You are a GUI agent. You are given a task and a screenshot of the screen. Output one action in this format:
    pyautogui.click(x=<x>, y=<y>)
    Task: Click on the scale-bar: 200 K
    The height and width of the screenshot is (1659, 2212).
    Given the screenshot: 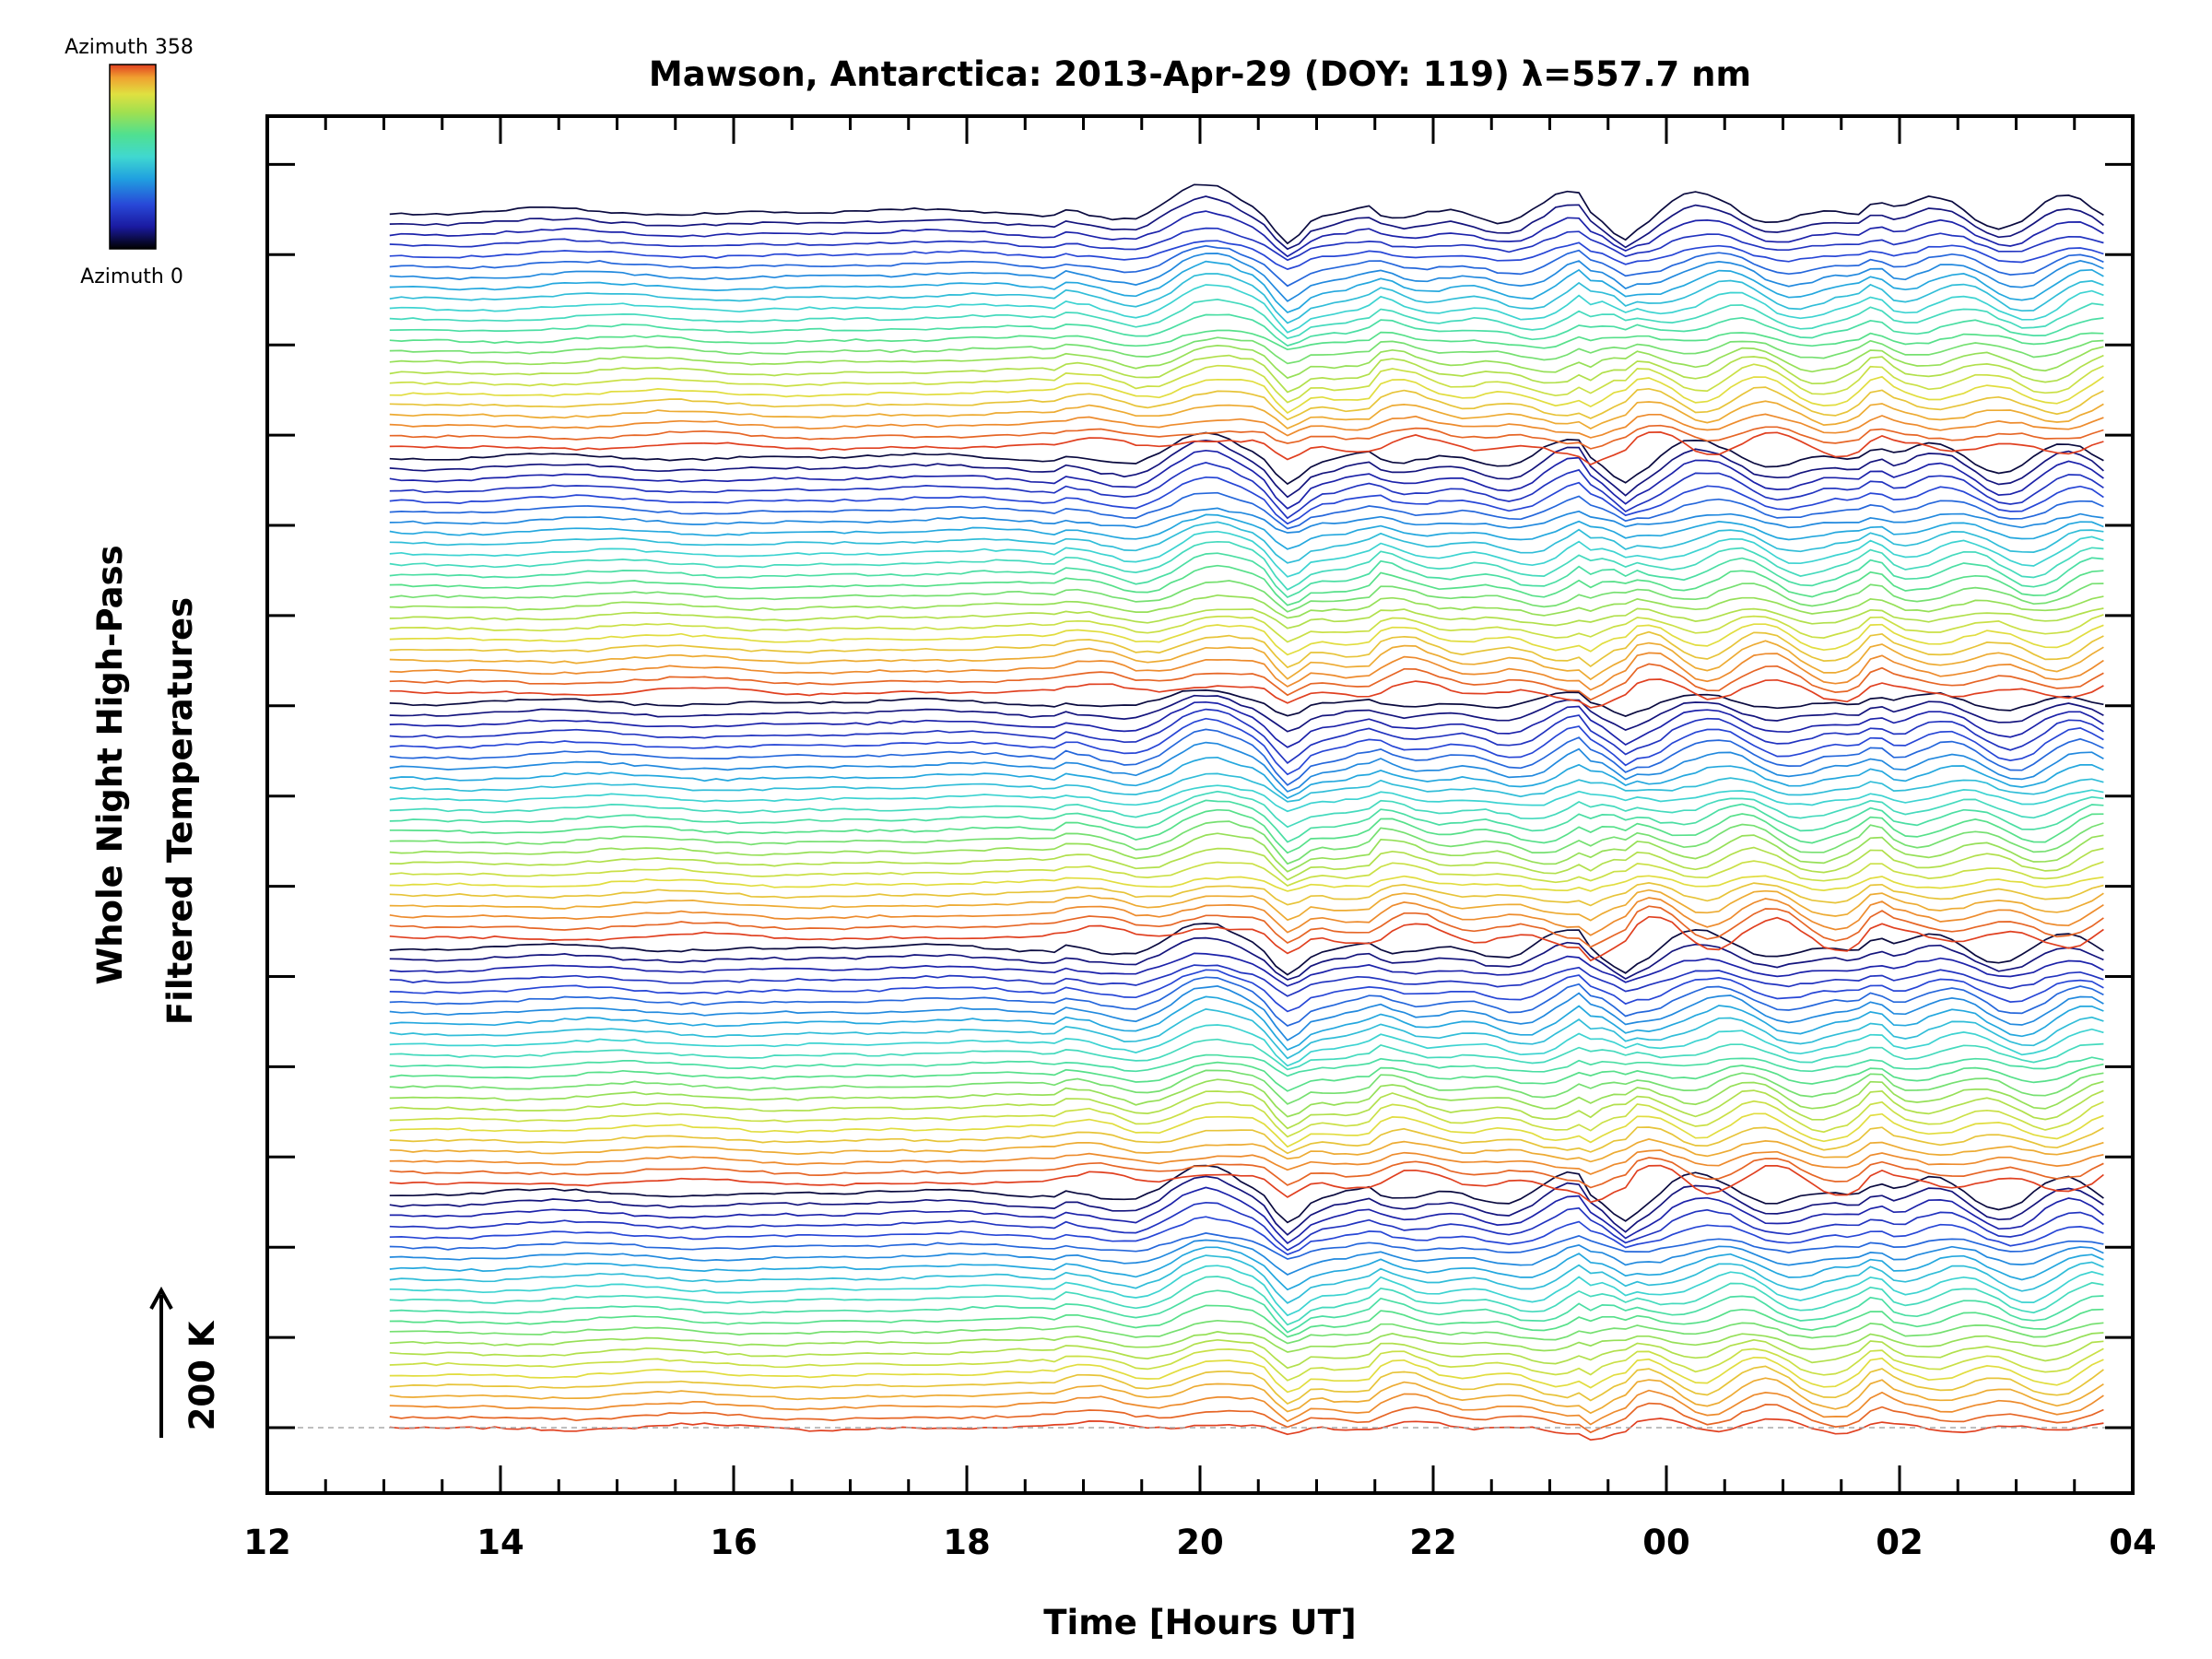 What is the action you would take?
    pyautogui.click(x=185, y=1362)
    